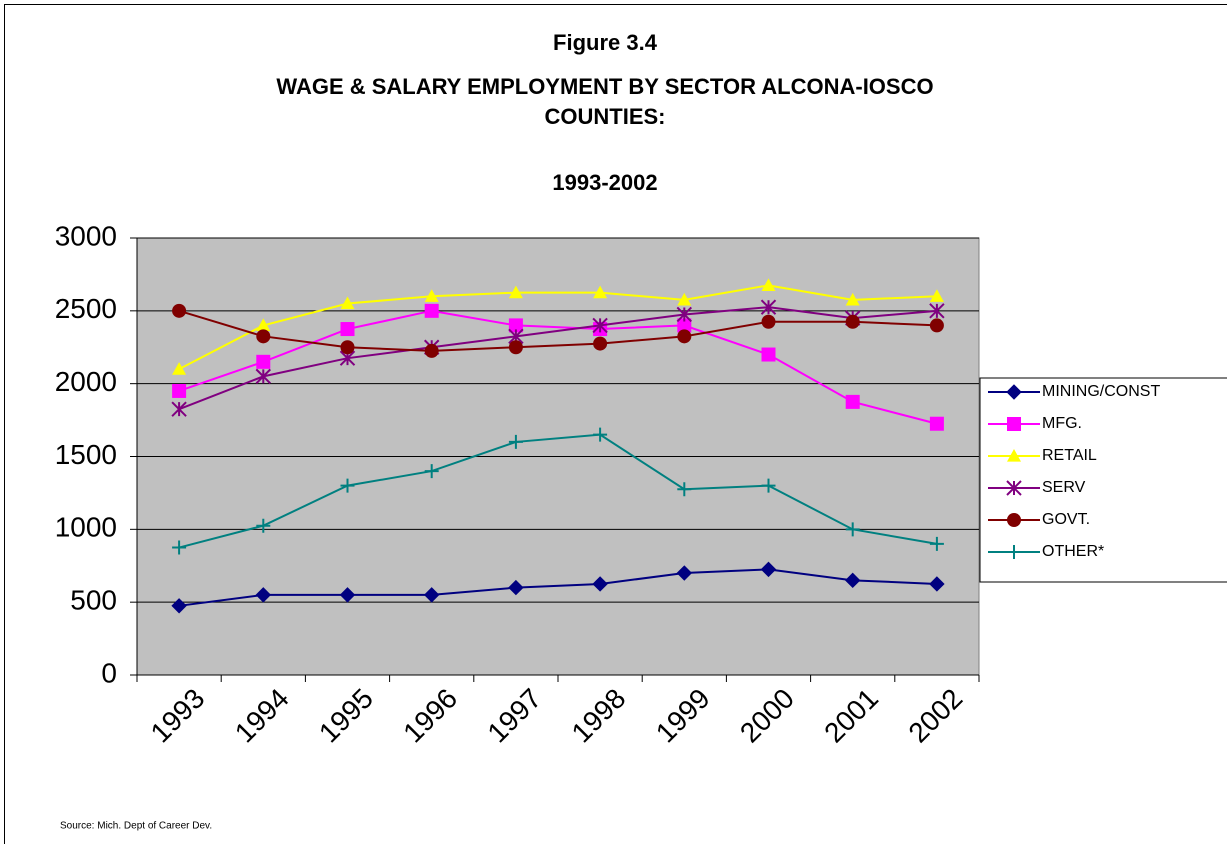 This screenshot has height=844, width=1227. I want to click on chart-title: 1993-2002, so click(604, 182).